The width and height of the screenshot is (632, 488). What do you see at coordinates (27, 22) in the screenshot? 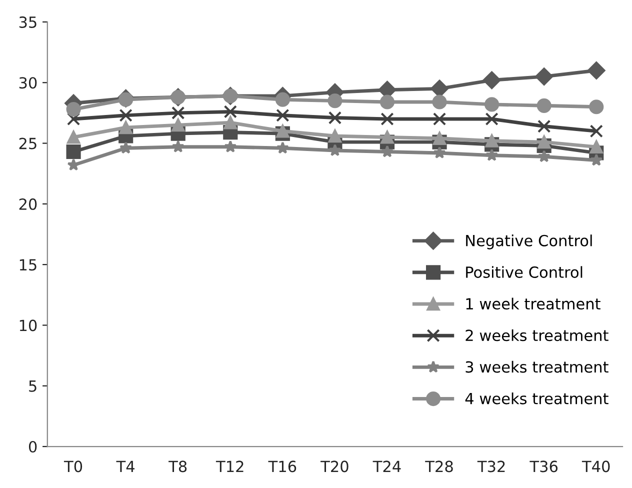
I see `y-tick-label: 35` at bounding box center [27, 22].